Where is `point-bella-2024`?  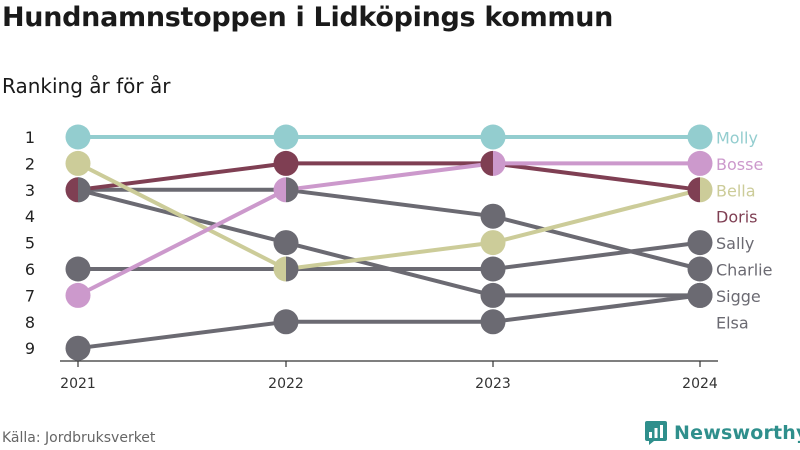 point-bella-2024 is located at coordinates (706, 190).